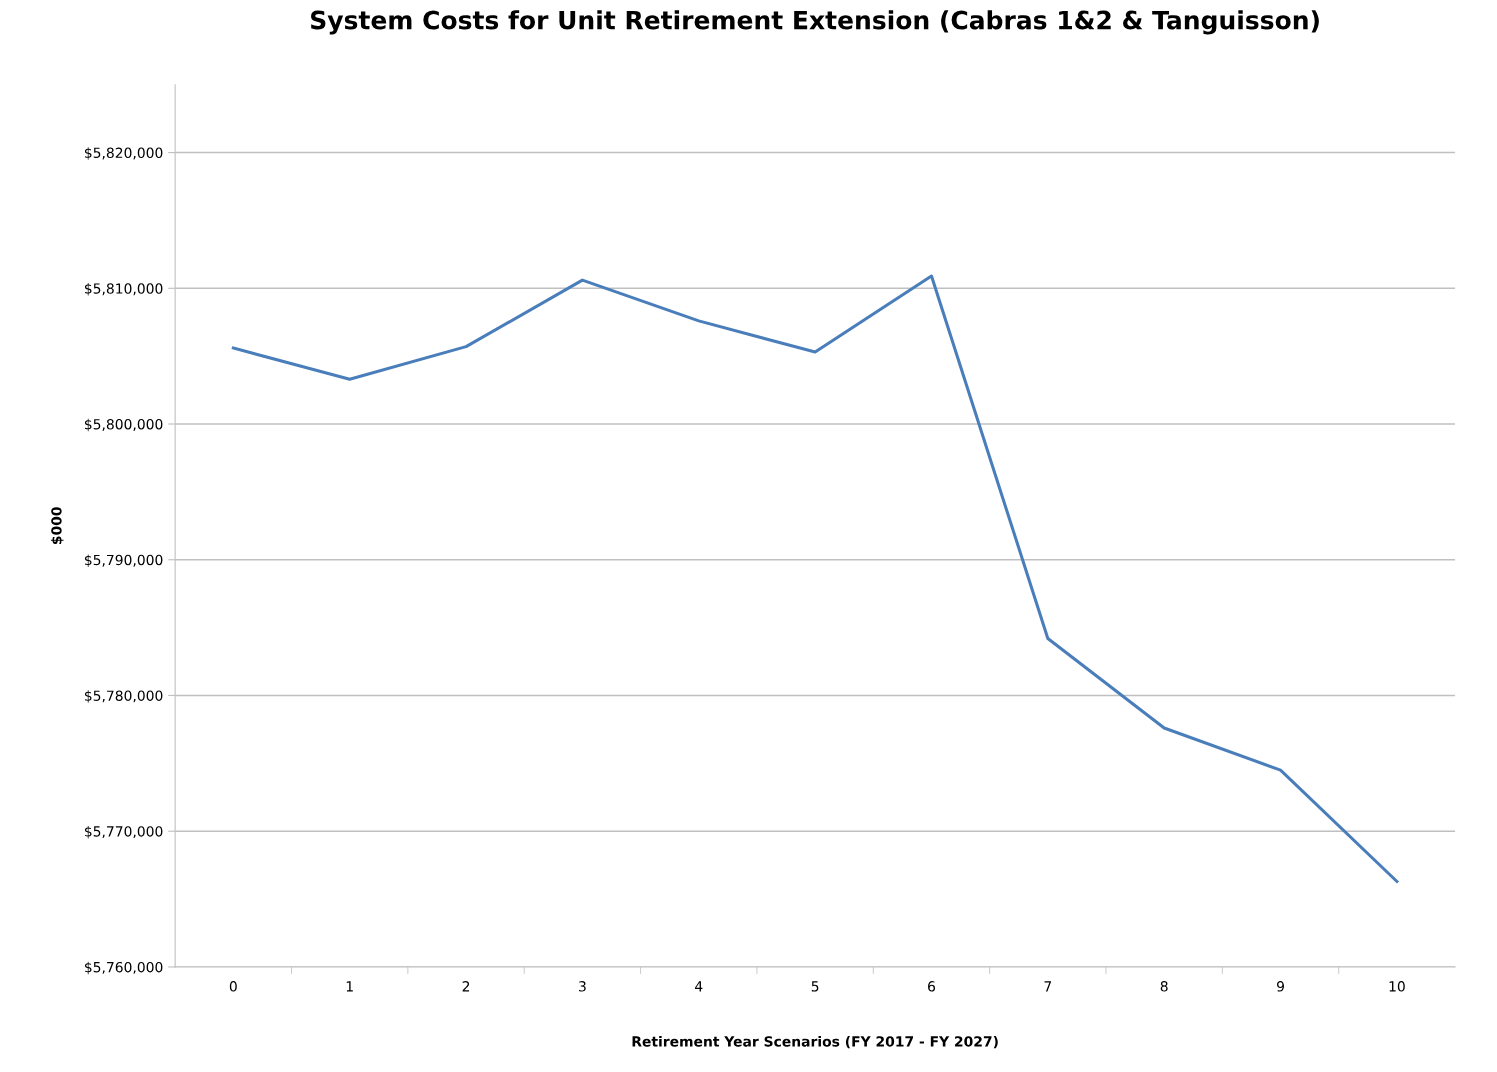 The image size is (1497, 1072). Describe the element at coordinates (233, 986) in the screenshot. I see `x-tick-label: 0` at that location.